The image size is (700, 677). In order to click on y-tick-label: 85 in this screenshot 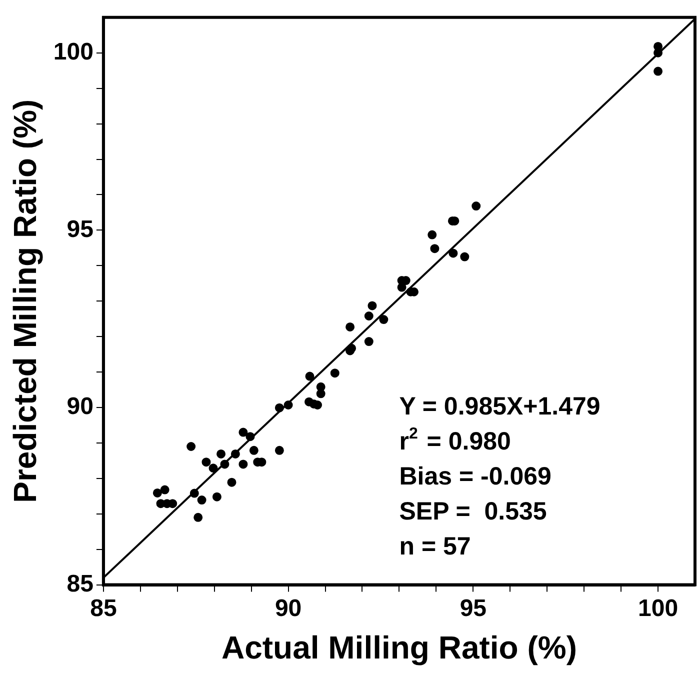, I will do `click(80, 584)`.